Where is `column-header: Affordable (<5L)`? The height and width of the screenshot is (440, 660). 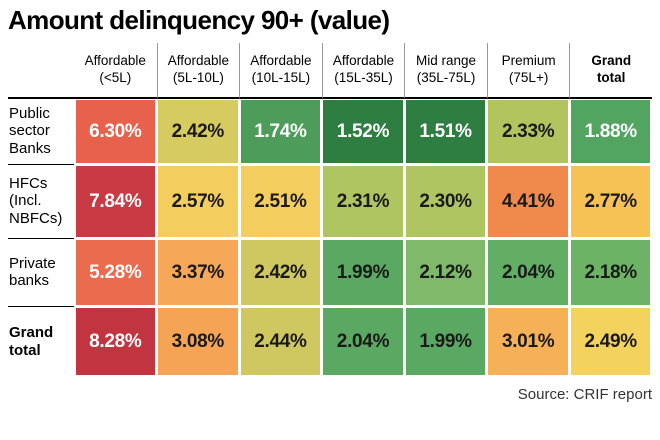 column-header: Affordable (<5L) is located at coordinates (115, 71).